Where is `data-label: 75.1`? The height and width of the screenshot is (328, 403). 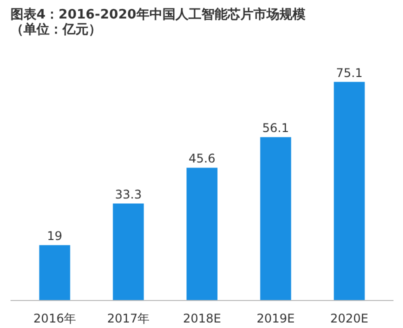 data-label: 75.1 is located at coordinates (349, 73).